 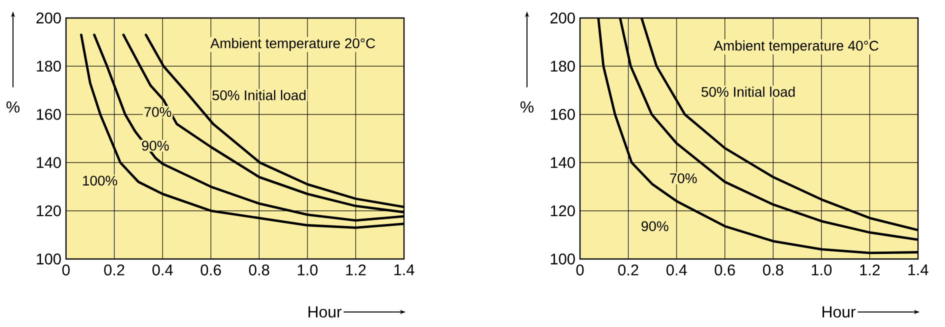 I want to click on annotation: Ambient temperature 40°C, so click(x=796, y=47).